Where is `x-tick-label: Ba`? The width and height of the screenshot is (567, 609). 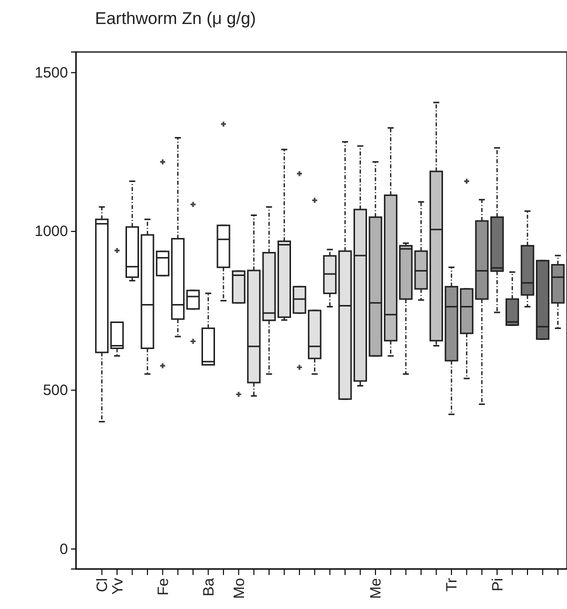
x-tick-label: Ba is located at coordinates (209, 586).